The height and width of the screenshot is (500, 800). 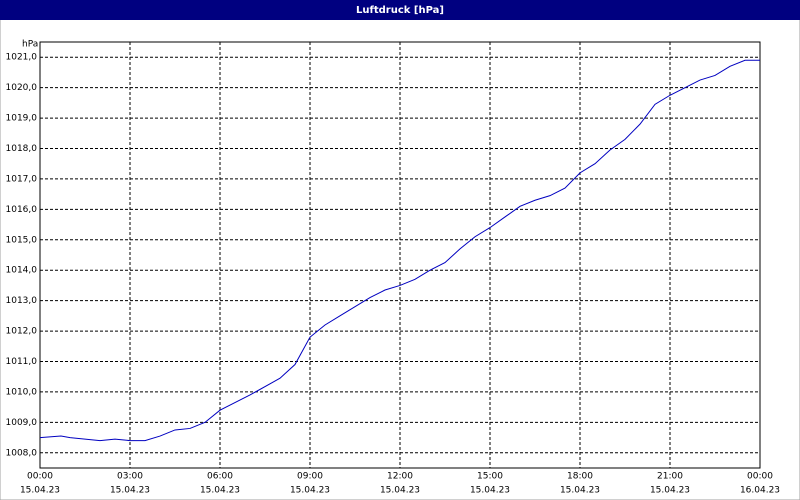 What do you see at coordinates (400, 477) in the screenshot?
I see `x-tick-label: 12:00` at bounding box center [400, 477].